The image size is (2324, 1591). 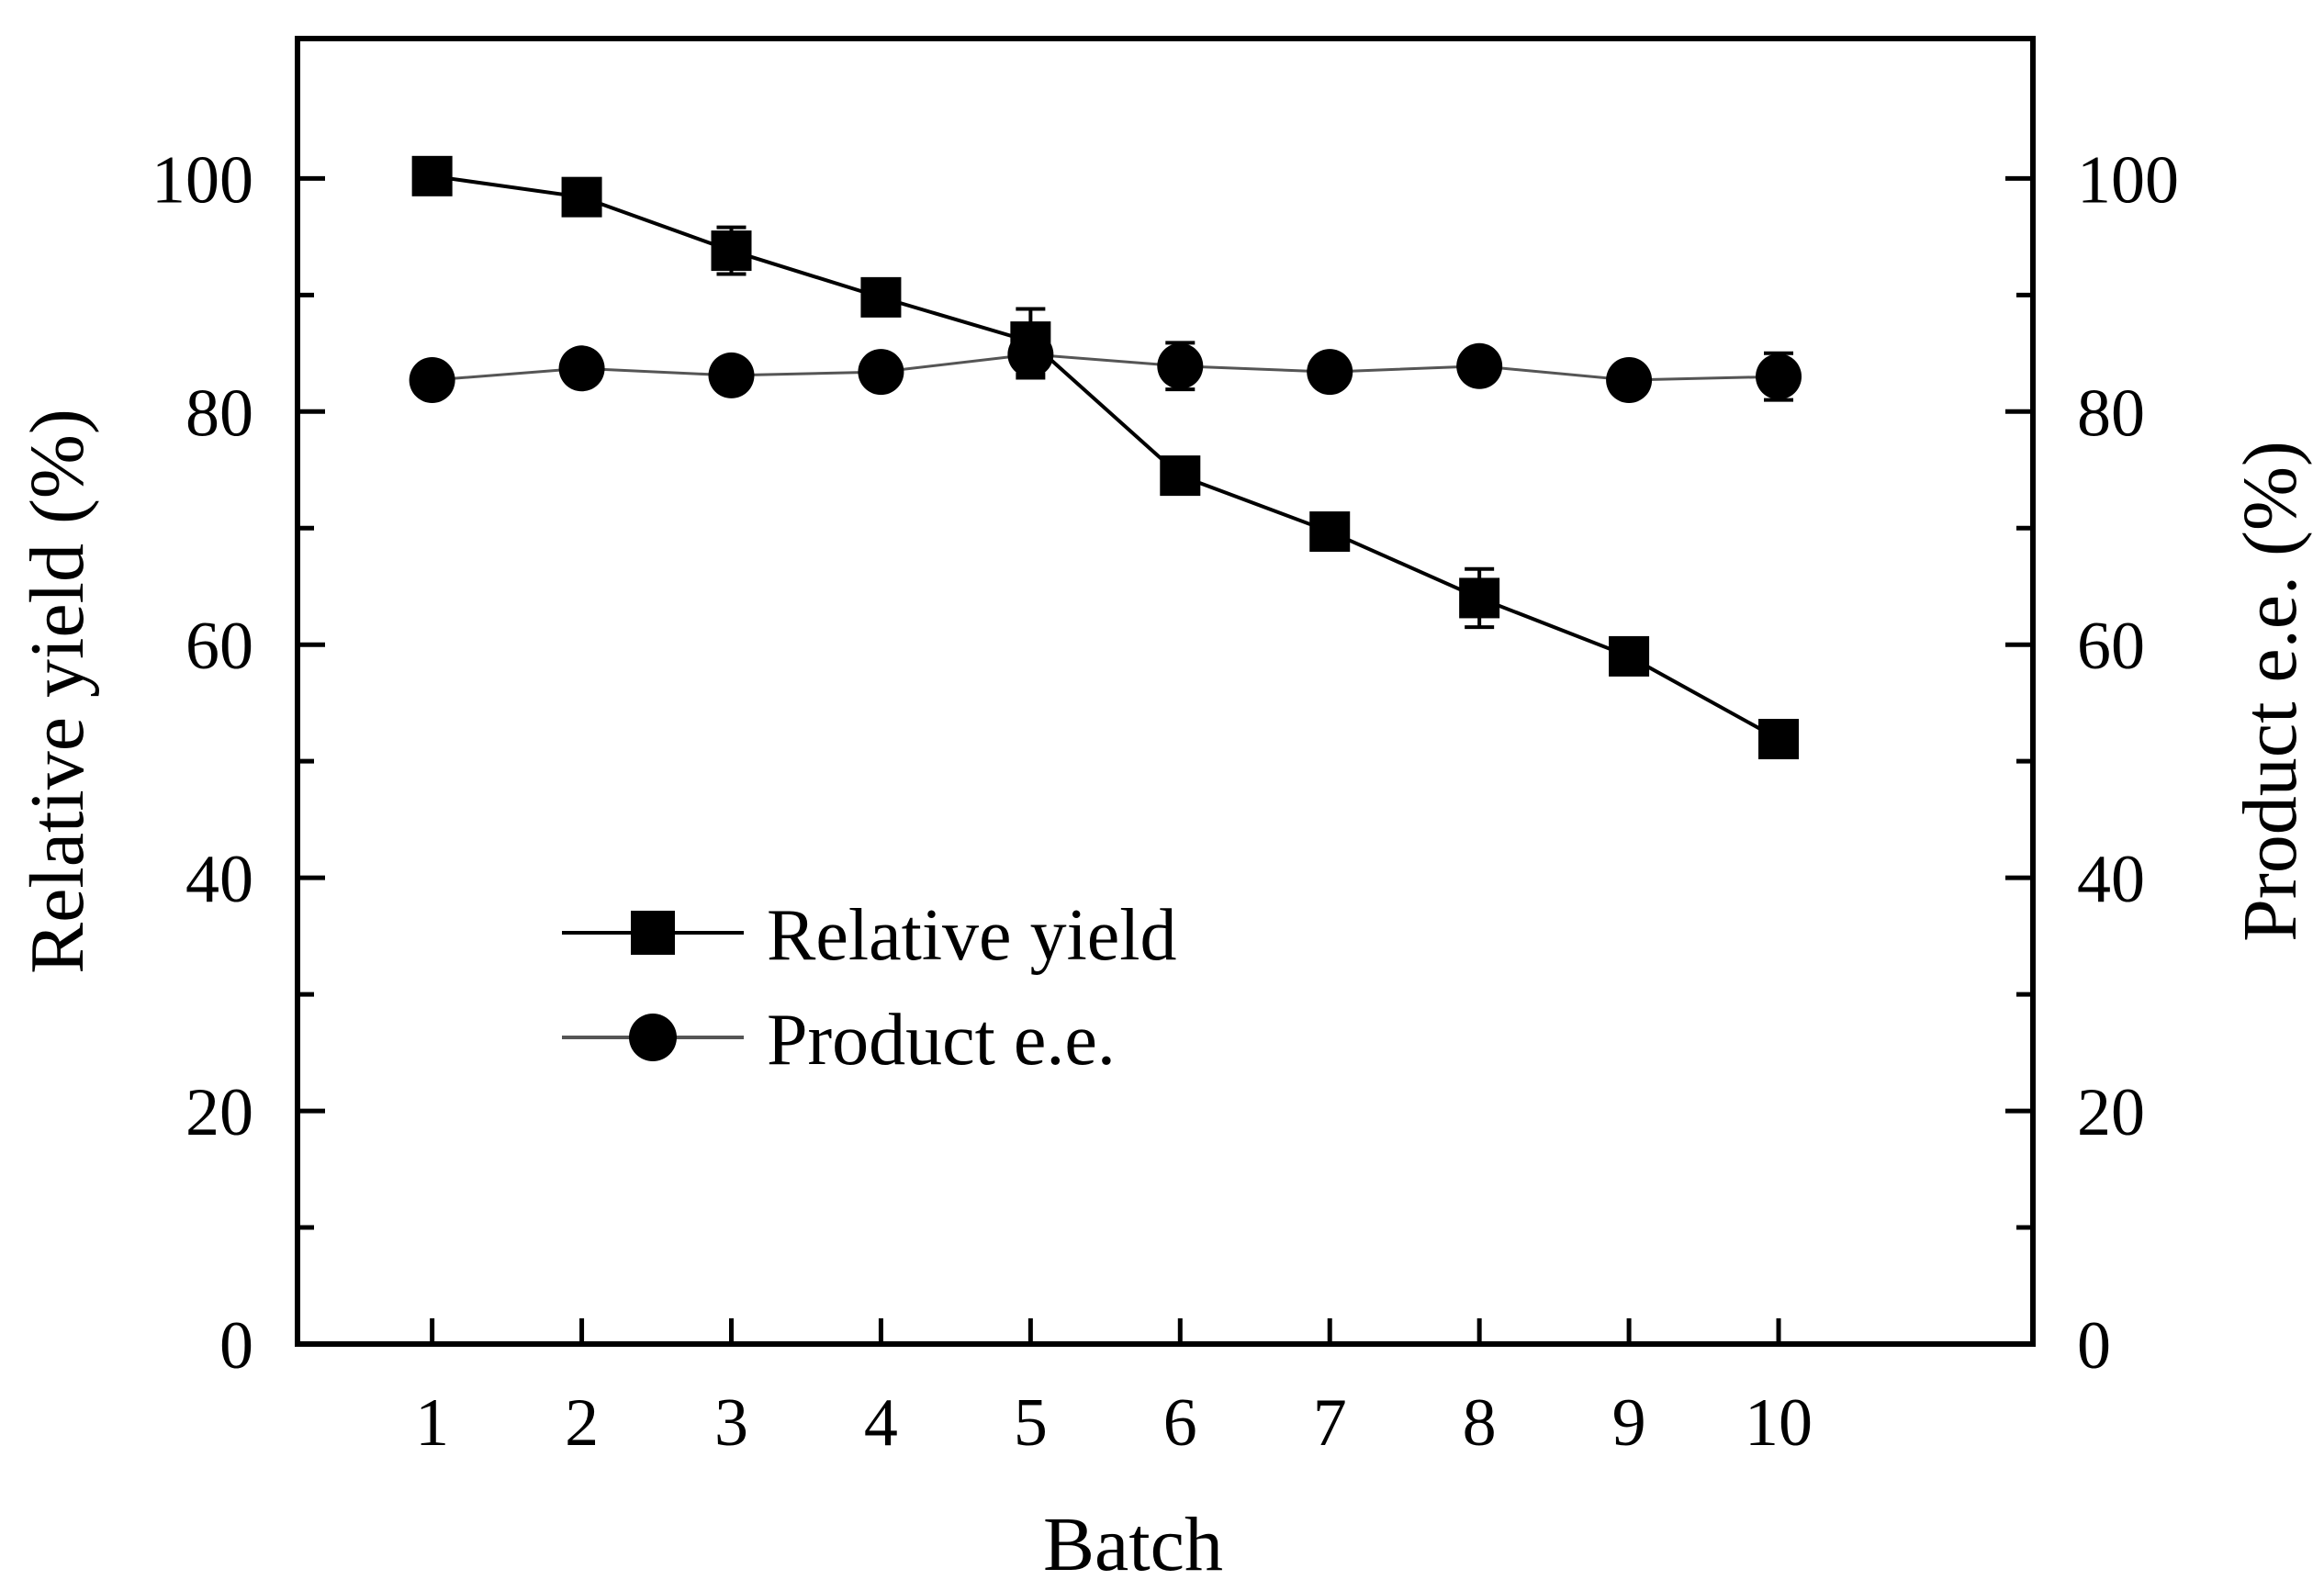 What do you see at coordinates (1330, 1423) in the screenshot?
I see `x-tick-label: 7` at bounding box center [1330, 1423].